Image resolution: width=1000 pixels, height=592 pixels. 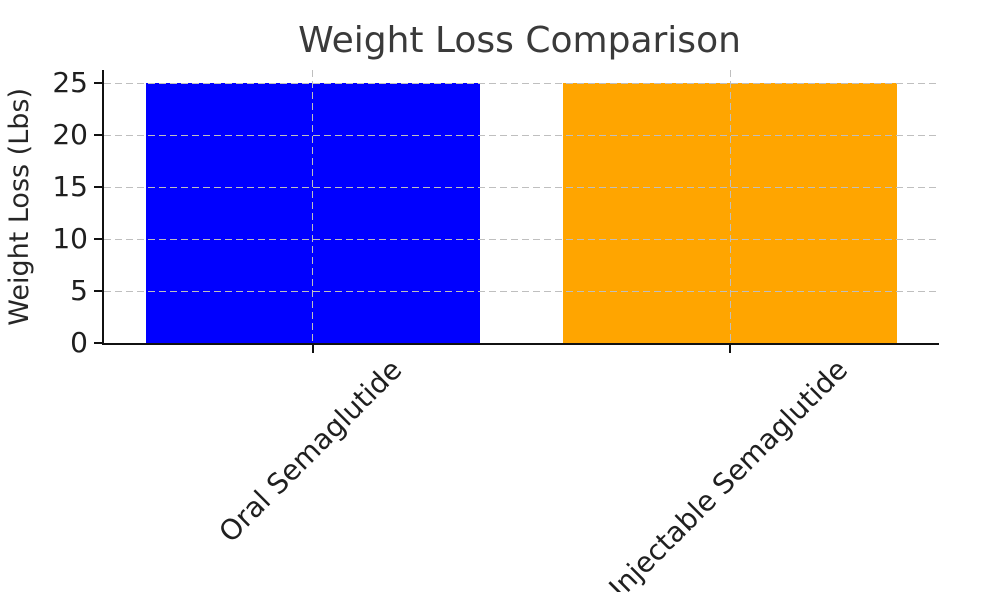 What do you see at coordinates (70, 82) in the screenshot?
I see `y-tick-label: 25` at bounding box center [70, 82].